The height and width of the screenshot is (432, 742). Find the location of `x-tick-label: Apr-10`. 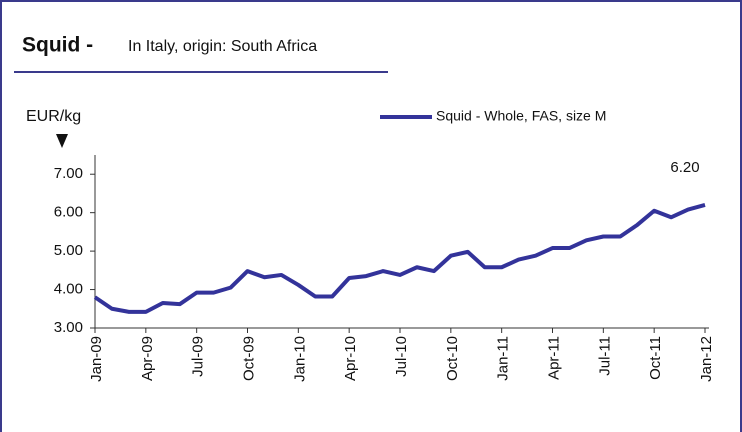

x-tick-label: Apr-10 is located at coordinates (350, 358).